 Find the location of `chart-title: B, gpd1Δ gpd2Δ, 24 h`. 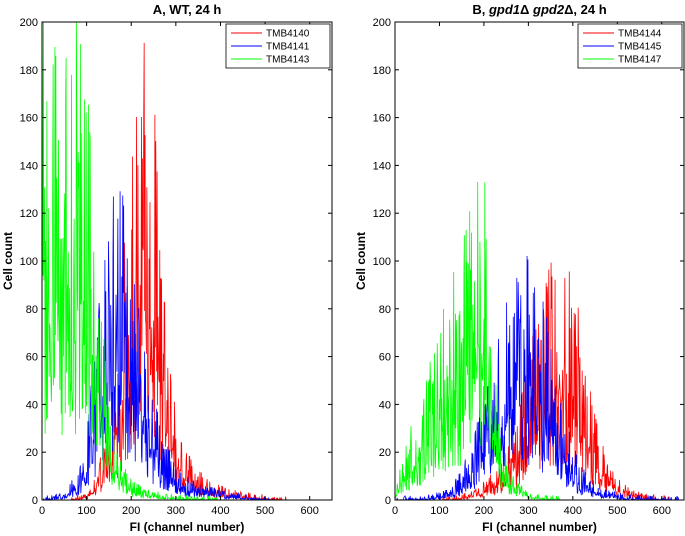

chart-title: B, gpd1Δ gpd2Δ, 24 h is located at coordinates (539, 9).